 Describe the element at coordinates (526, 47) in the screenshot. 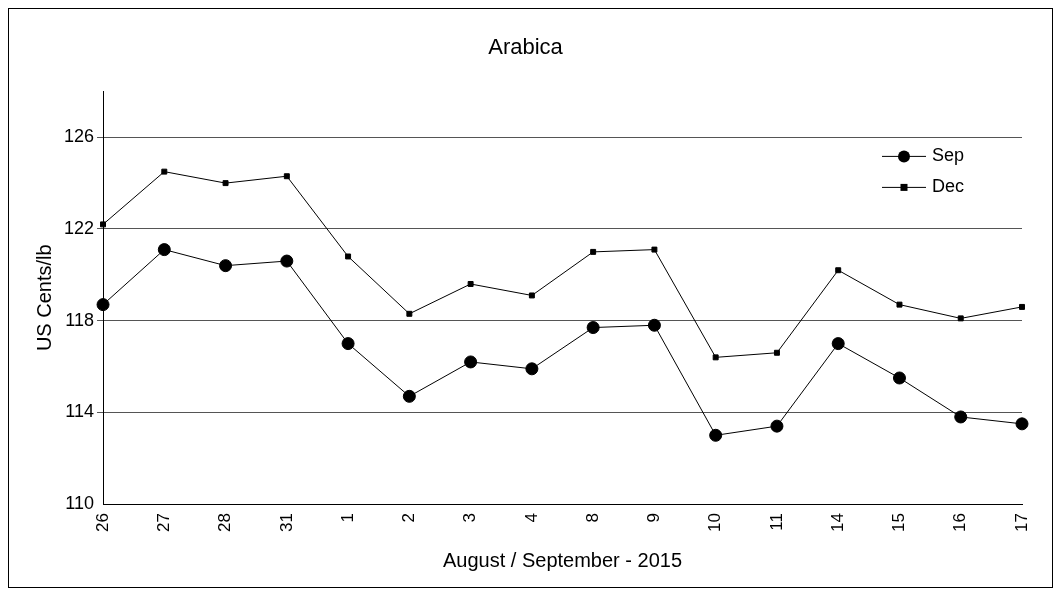

I see `chart-title: Arabica` at that location.